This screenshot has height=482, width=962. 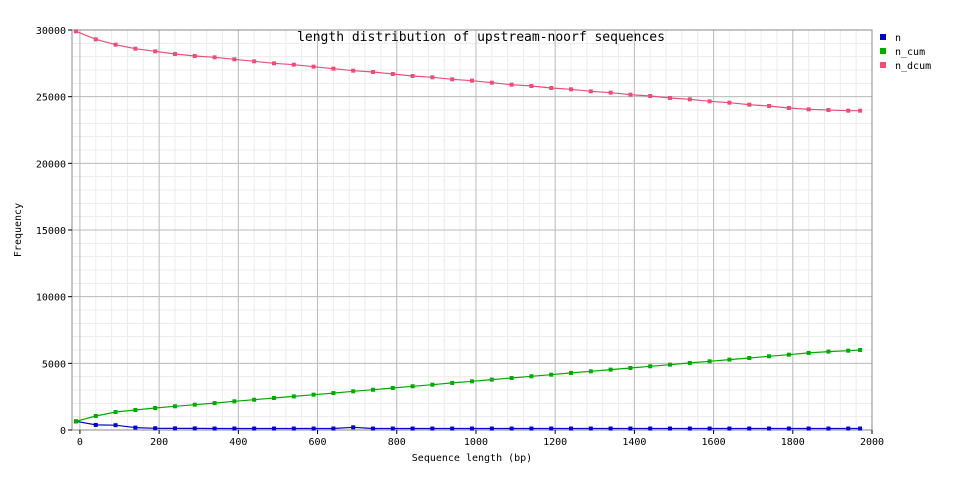 What do you see at coordinates (18, 230) in the screenshot?
I see `y-axis-label: Frequency` at bounding box center [18, 230].